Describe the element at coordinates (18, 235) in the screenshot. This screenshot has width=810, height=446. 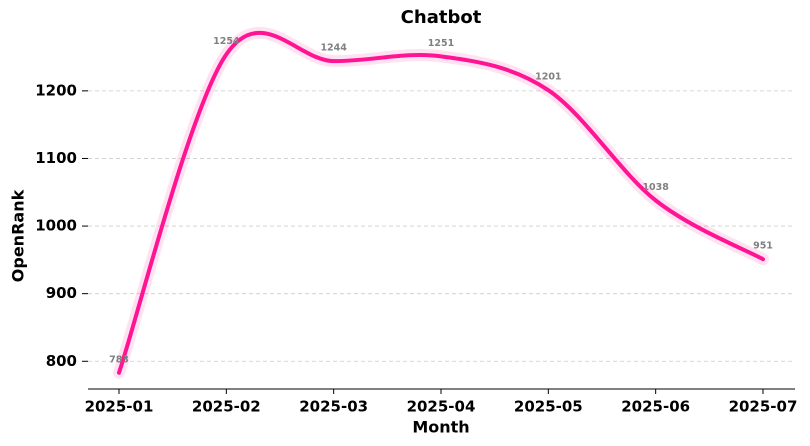
I see `y-axis-label: OpenRank` at that location.